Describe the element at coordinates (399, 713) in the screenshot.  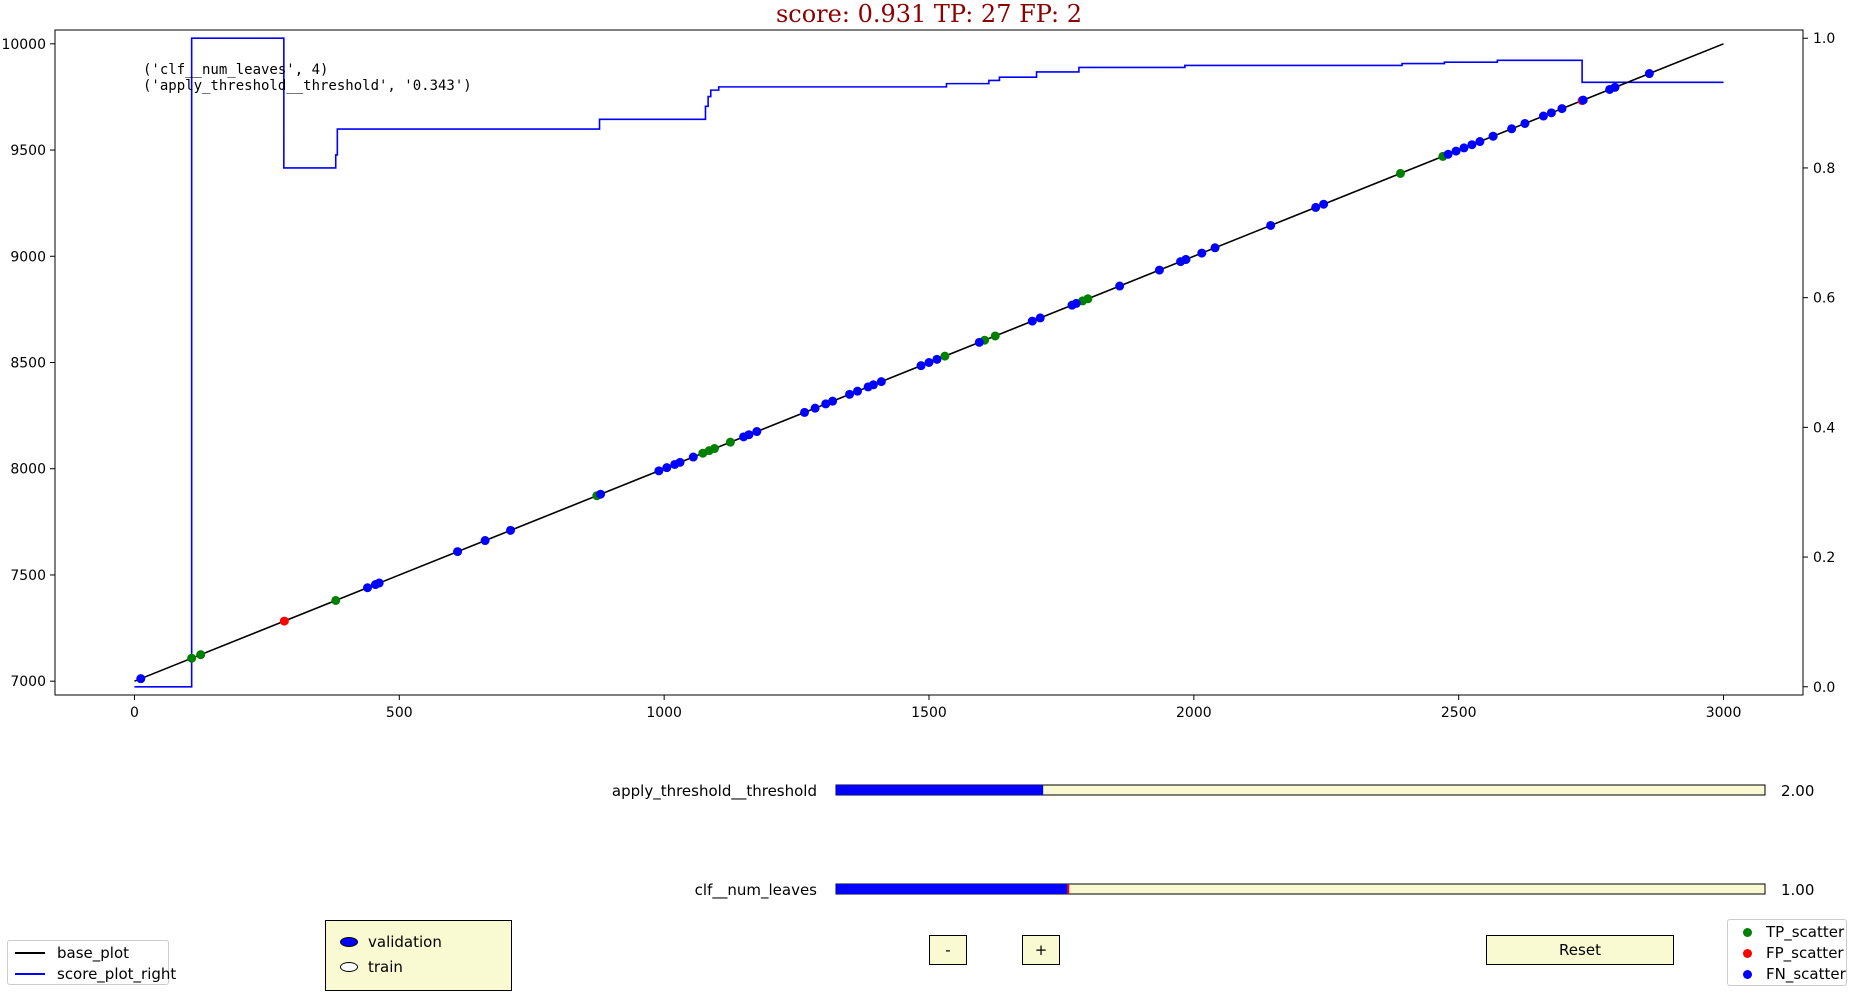
I see `x-tick-label: 500` at that location.